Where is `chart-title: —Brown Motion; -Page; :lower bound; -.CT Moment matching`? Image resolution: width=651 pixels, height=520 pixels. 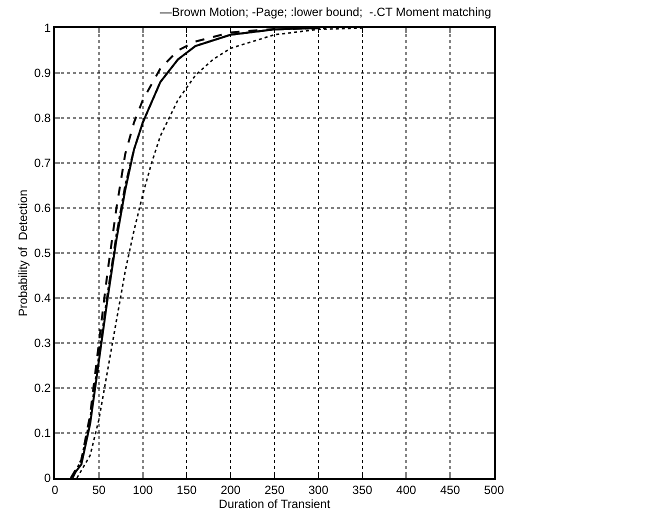
chart-title: —Brown Motion; -Page; :lower bound; -.CT Moment matching is located at coordinates (326, 12).